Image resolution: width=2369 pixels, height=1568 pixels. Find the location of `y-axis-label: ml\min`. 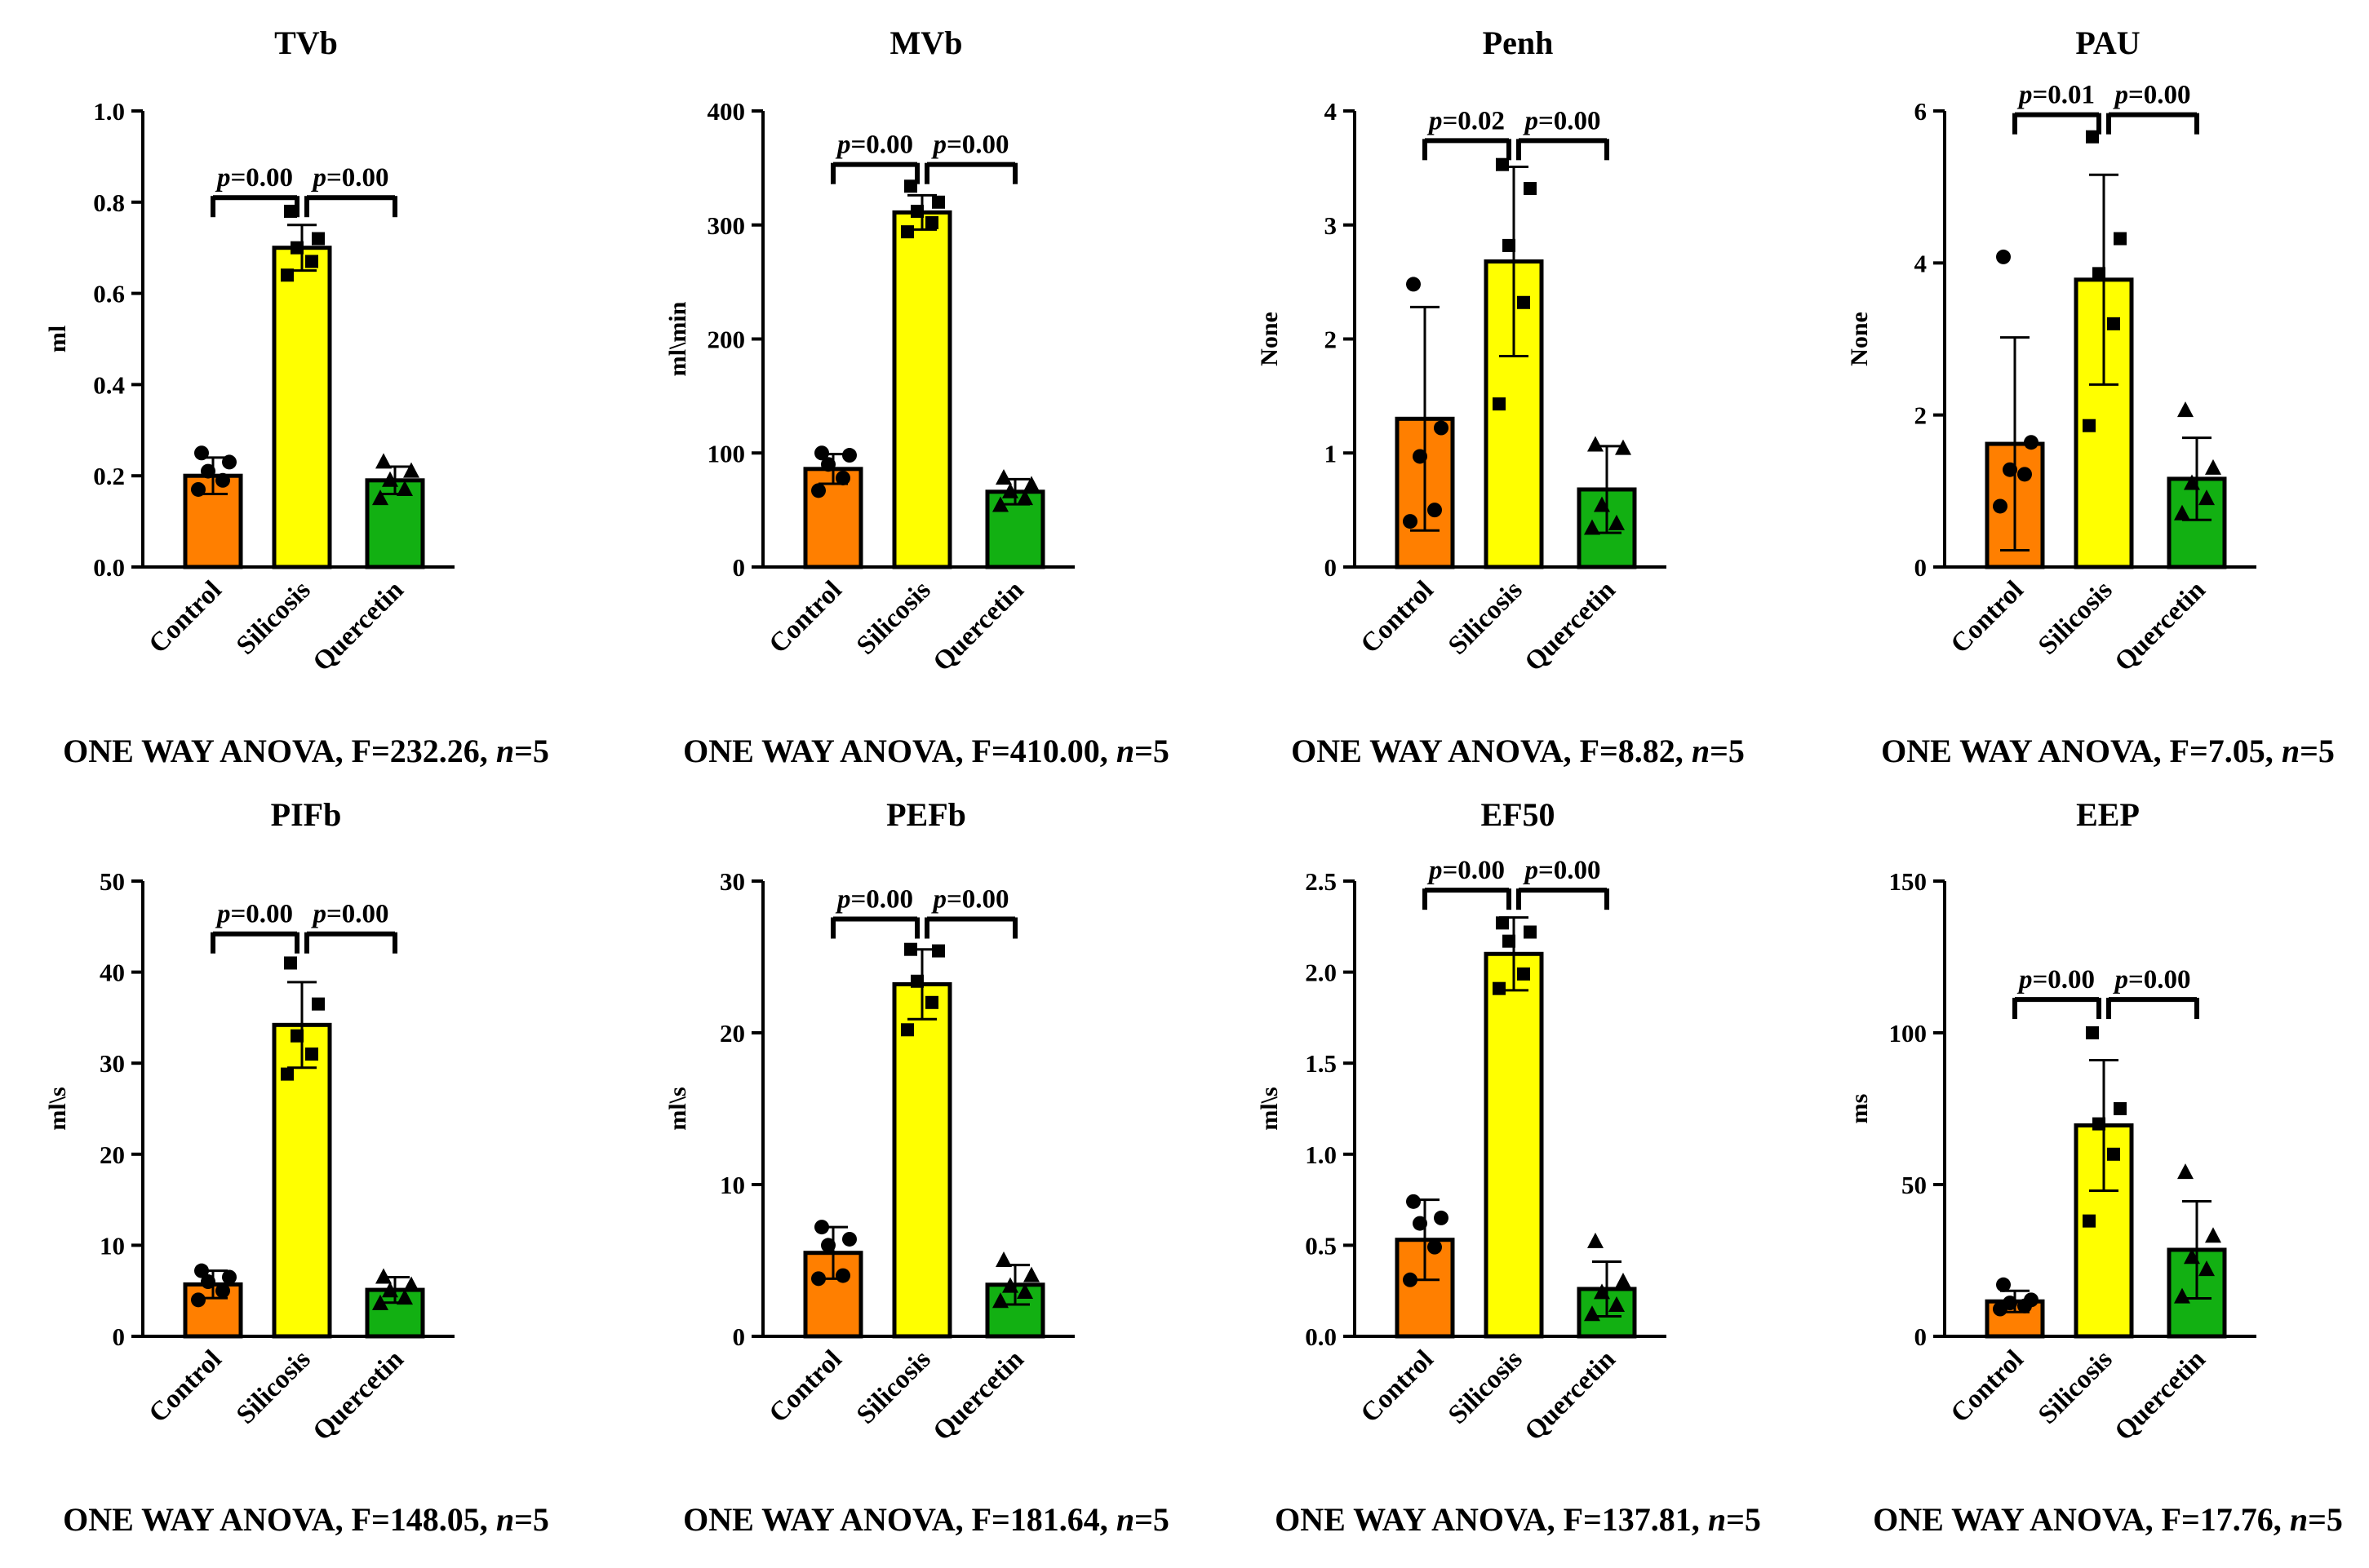

y-axis-label: ml\min is located at coordinates (677, 338).